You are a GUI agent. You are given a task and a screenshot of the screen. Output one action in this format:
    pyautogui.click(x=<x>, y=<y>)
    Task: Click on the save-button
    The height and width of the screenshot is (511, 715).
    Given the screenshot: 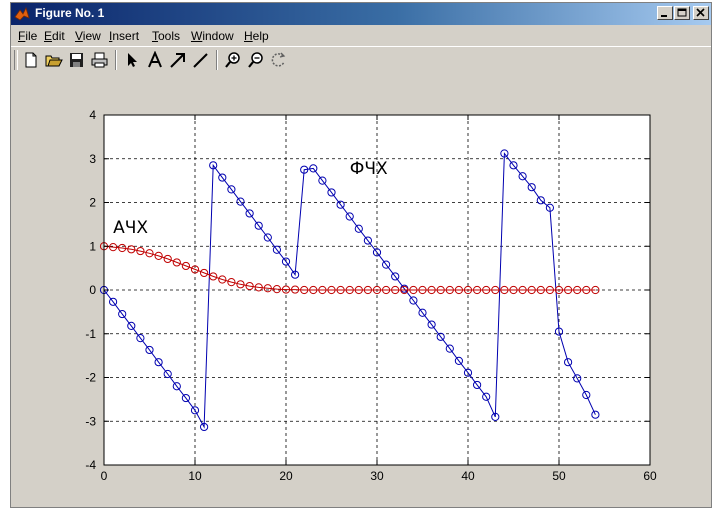 What is the action you would take?
    pyautogui.click(x=77, y=60)
    